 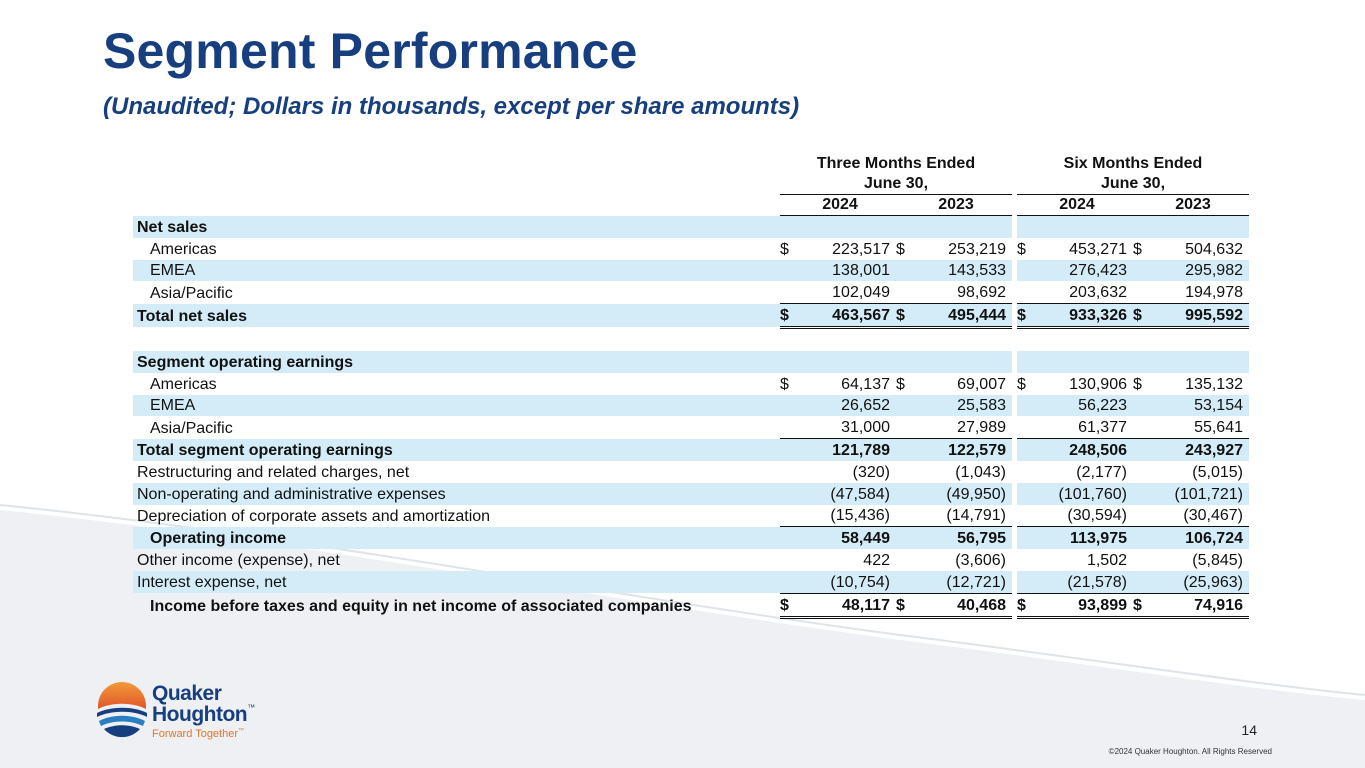 What do you see at coordinates (1197, 493) in the screenshot?
I see `cell-value: (101,721)` at bounding box center [1197, 493].